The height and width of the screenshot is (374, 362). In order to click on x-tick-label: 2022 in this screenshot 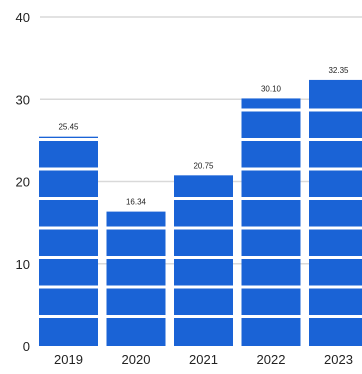, I will do `click(271, 359)`.